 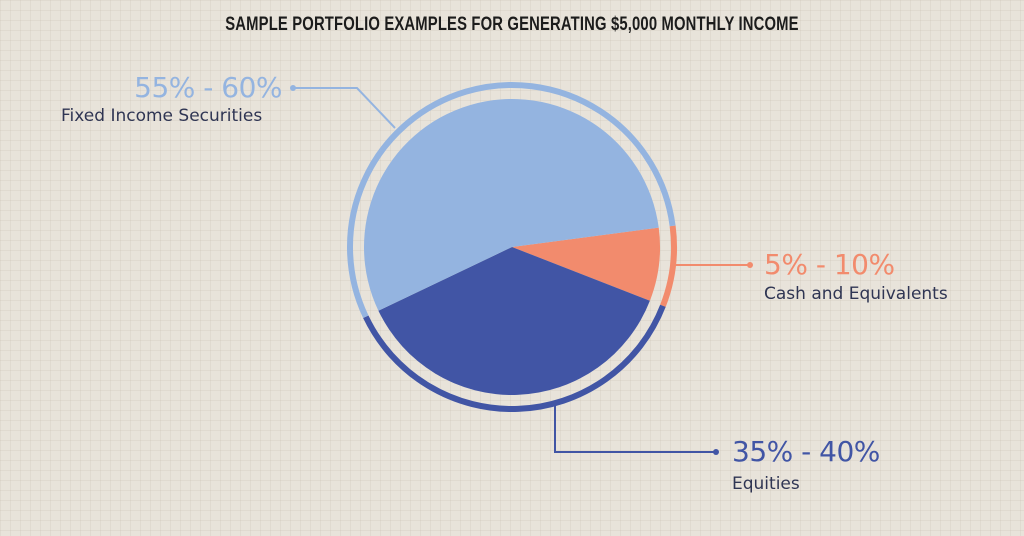 What do you see at coordinates (856, 294) in the screenshot?
I see `cash-label: Cash and Equivalents` at bounding box center [856, 294].